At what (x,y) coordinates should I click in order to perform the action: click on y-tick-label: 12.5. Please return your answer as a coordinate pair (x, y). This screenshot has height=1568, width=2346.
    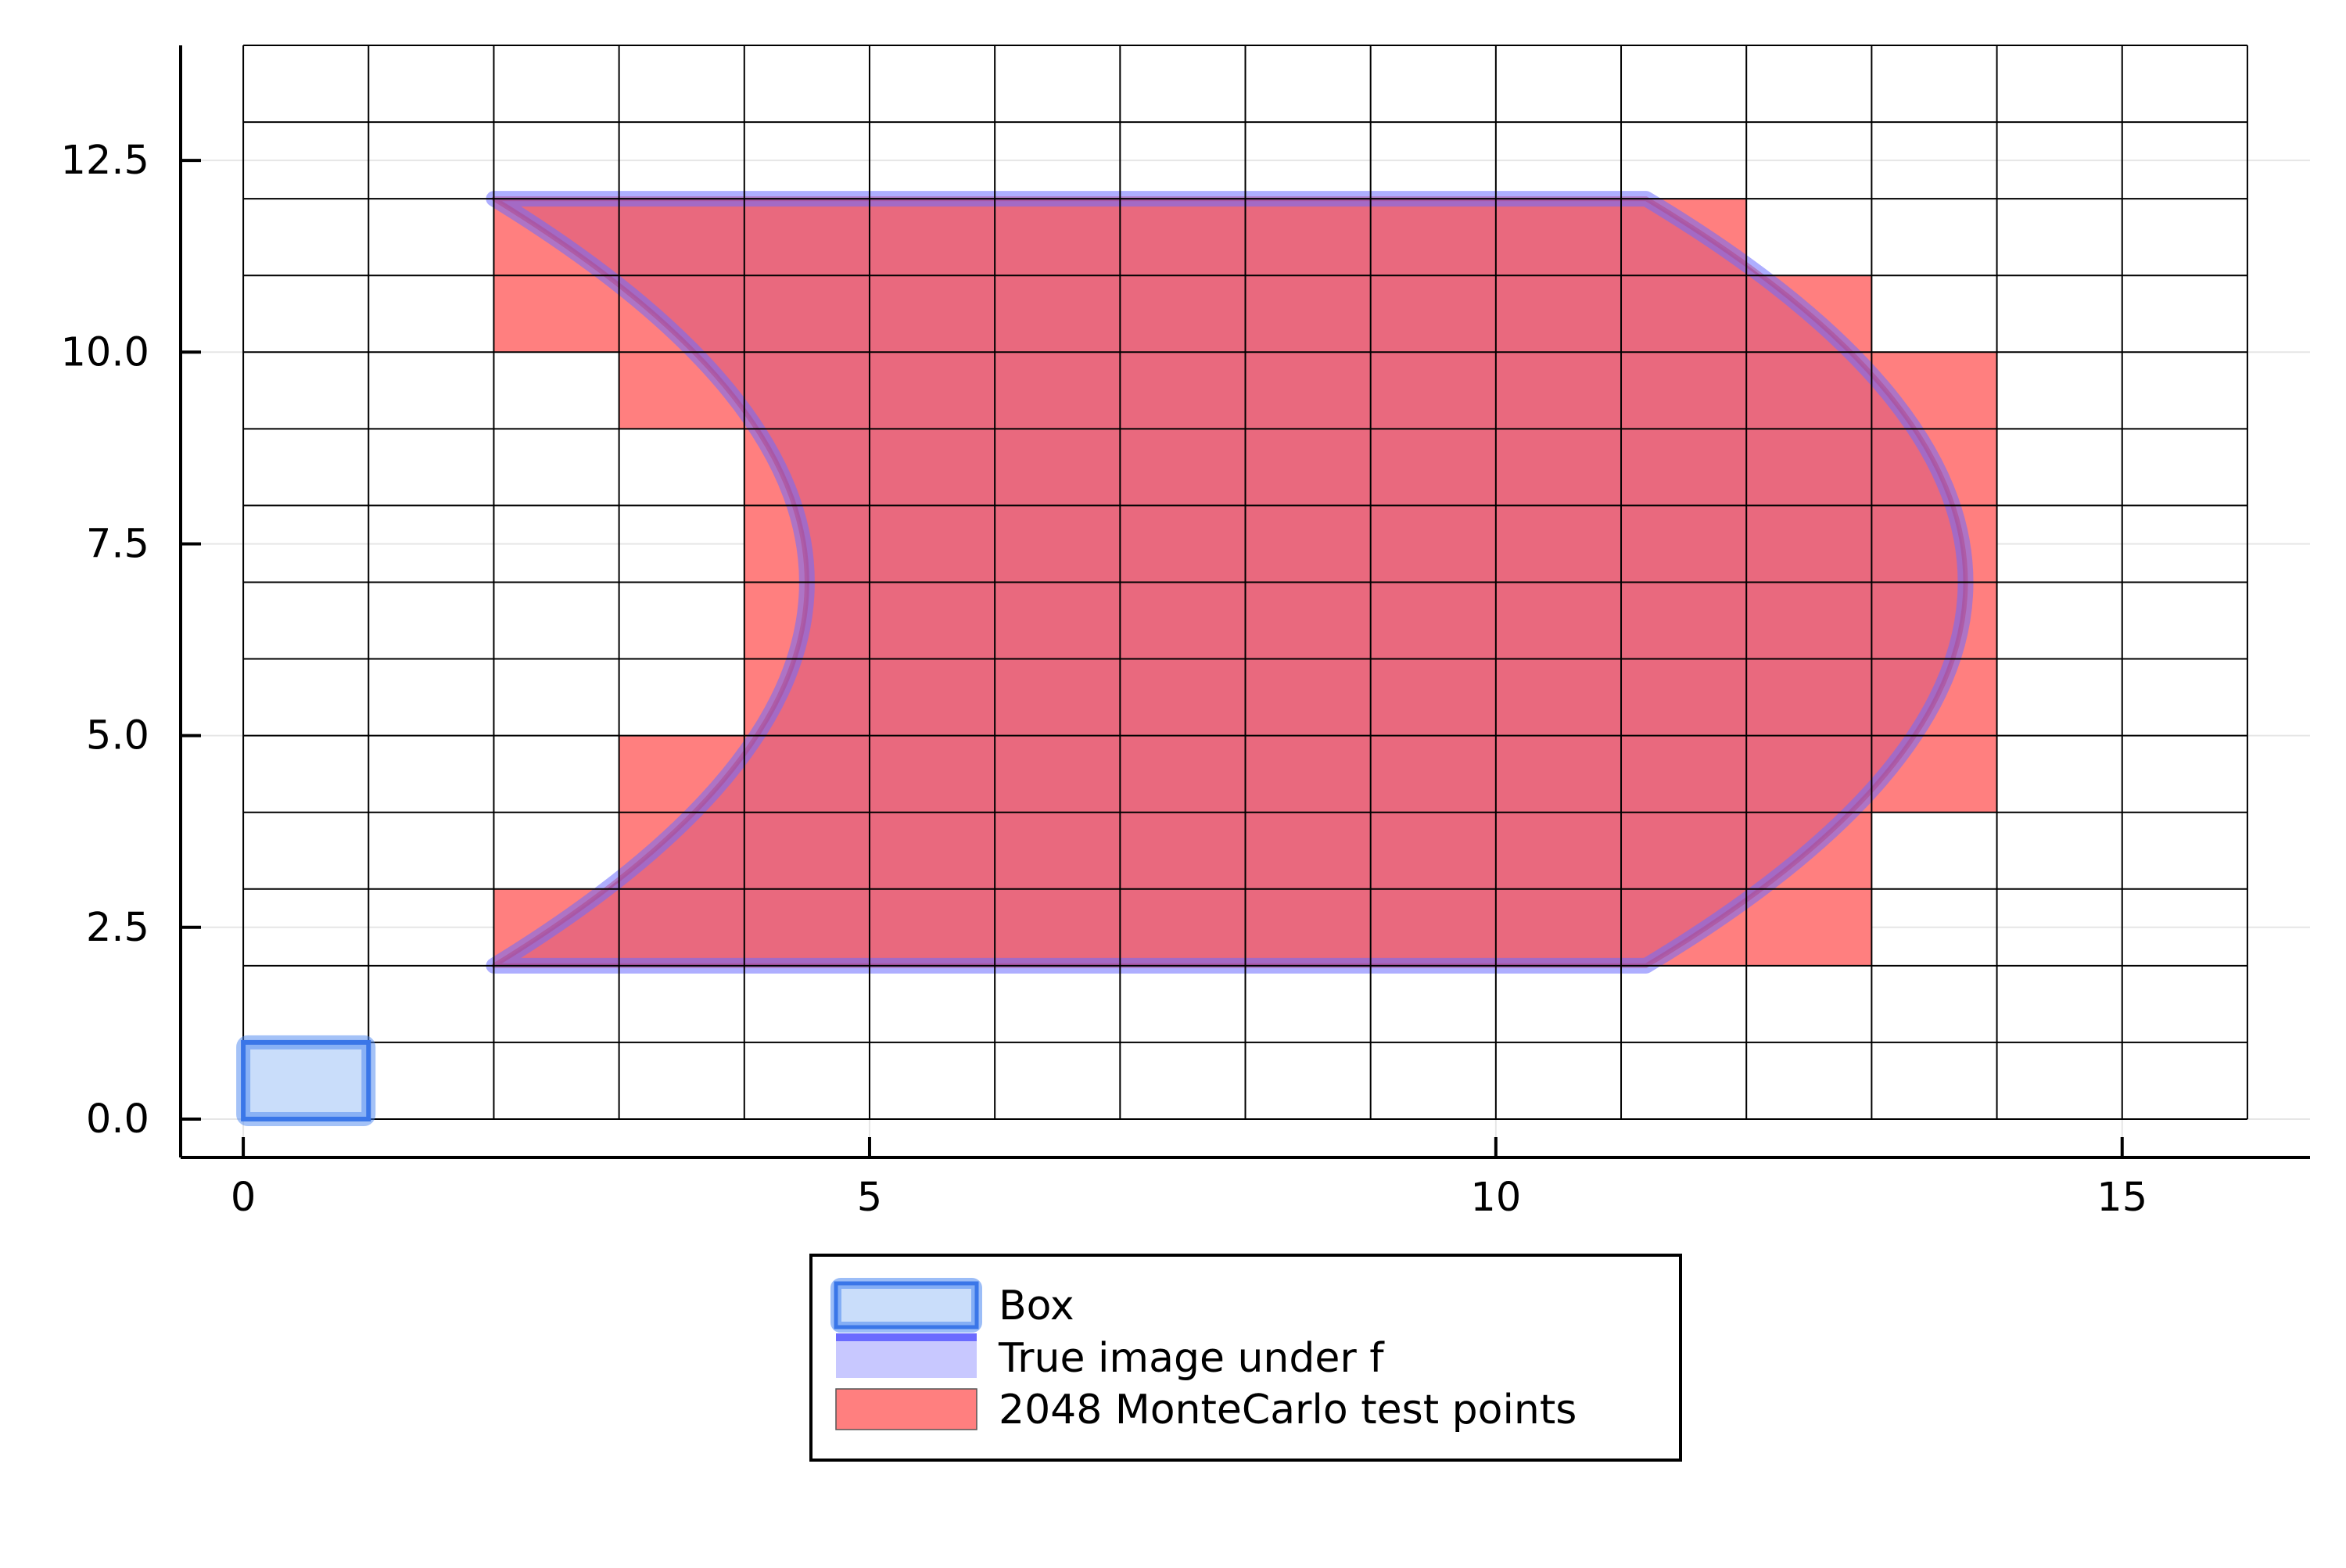
    Looking at the image, I should click on (104, 161).